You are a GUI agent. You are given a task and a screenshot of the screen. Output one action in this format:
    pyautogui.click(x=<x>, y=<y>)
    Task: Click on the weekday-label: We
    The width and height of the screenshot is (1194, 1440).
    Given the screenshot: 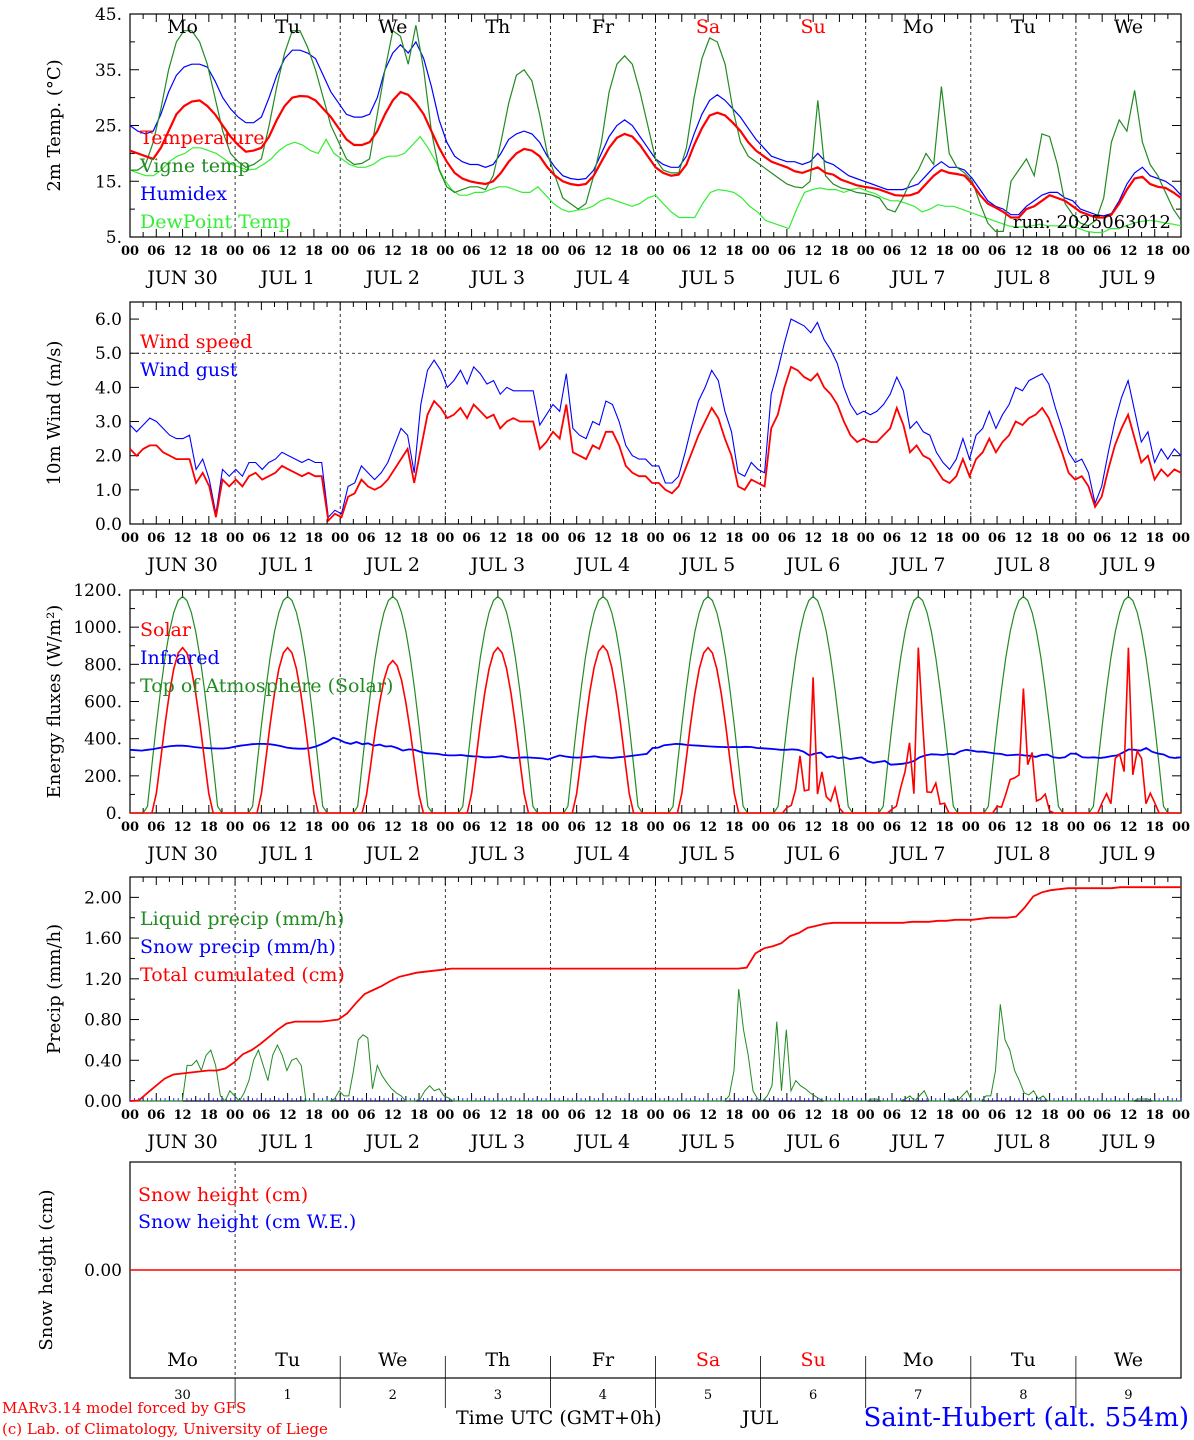 What is the action you would take?
    pyautogui.click(x=1128, y=1360)
    